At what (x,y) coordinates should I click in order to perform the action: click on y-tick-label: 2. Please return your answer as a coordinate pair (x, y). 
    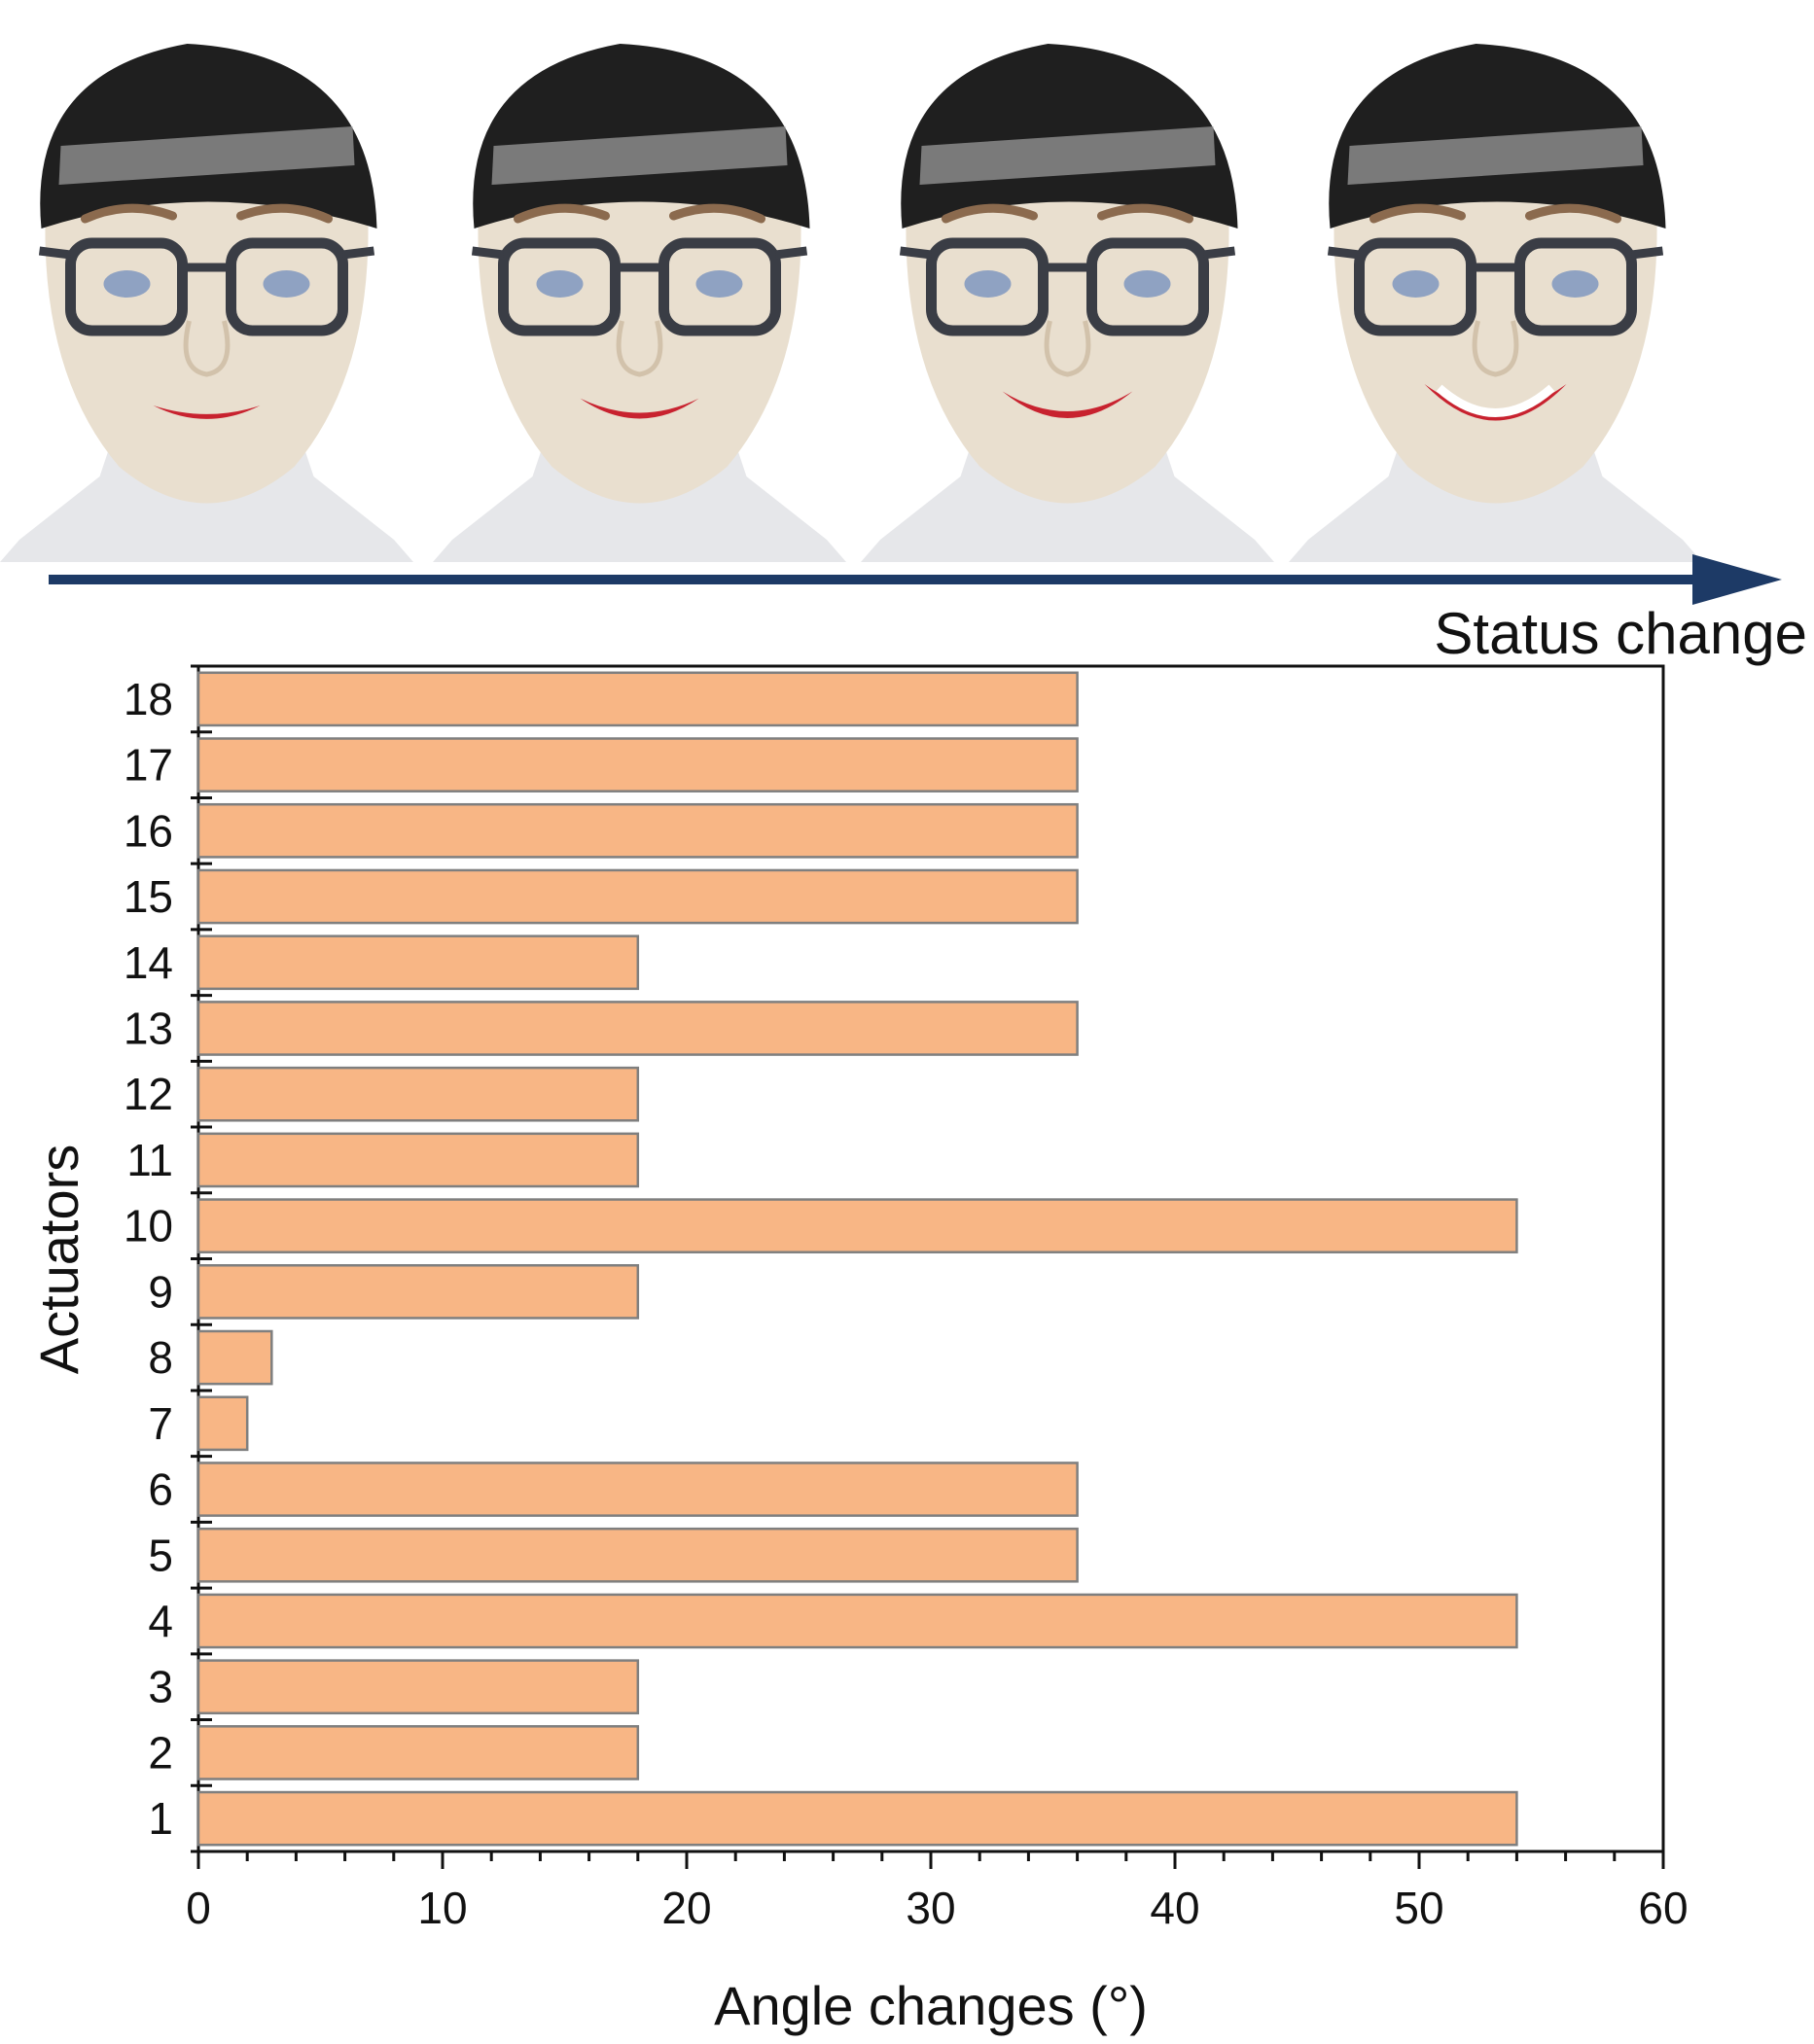
    Looking at the image, I should click on (160, 1753).